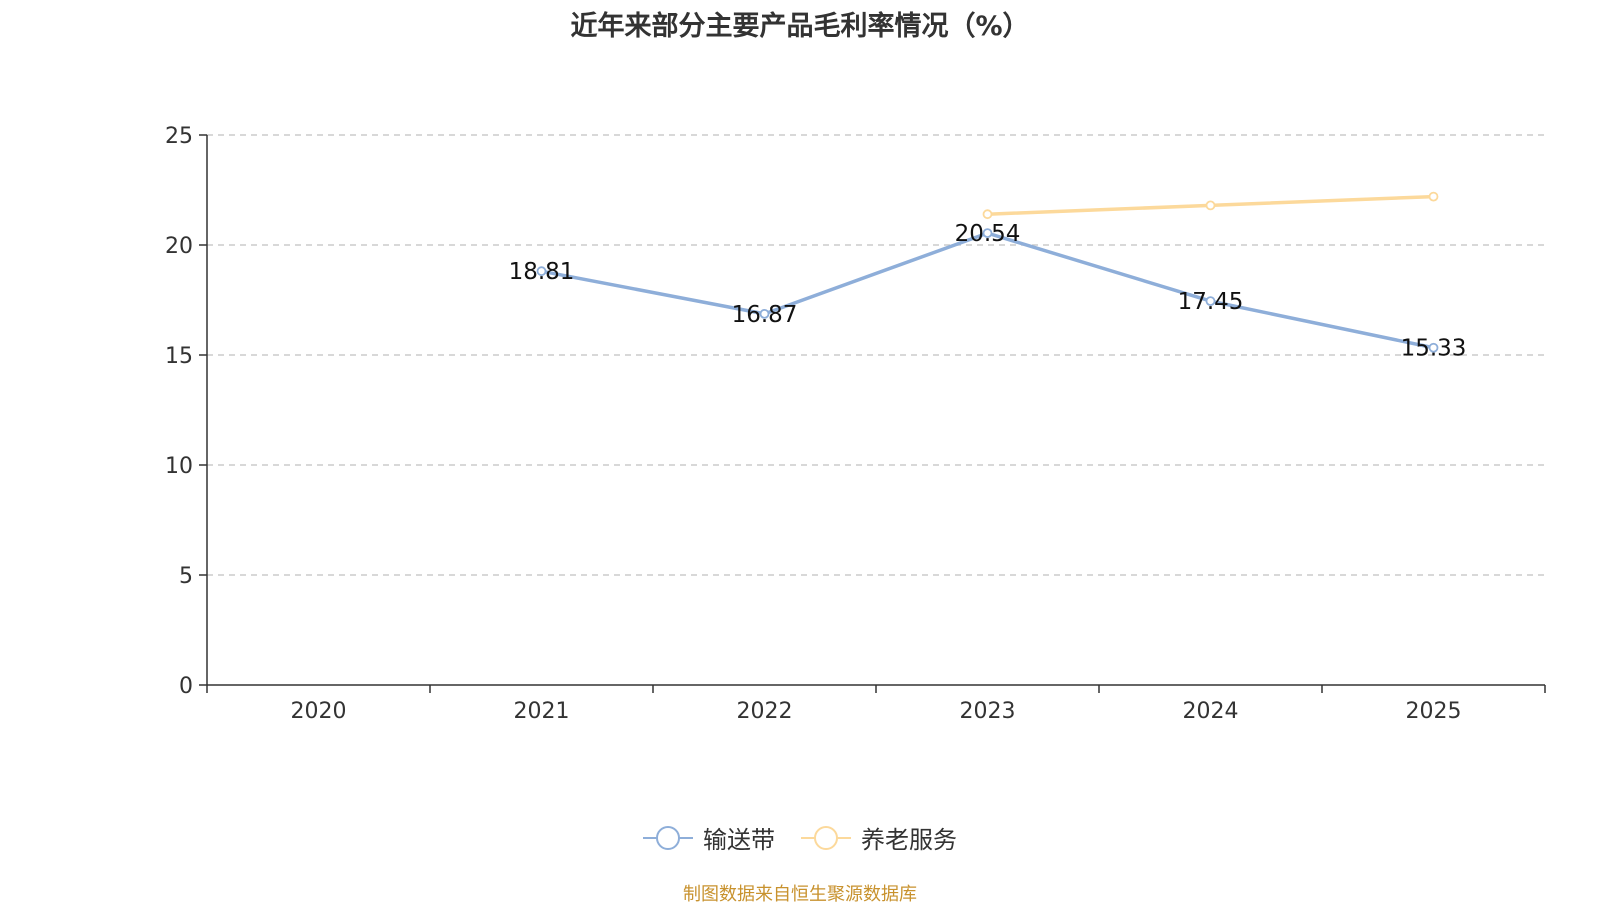 The image size is (1600, 906). Describe the element at coordinates (179, 356) in the screenshot. I see `y-tick-label: 15` at that location.